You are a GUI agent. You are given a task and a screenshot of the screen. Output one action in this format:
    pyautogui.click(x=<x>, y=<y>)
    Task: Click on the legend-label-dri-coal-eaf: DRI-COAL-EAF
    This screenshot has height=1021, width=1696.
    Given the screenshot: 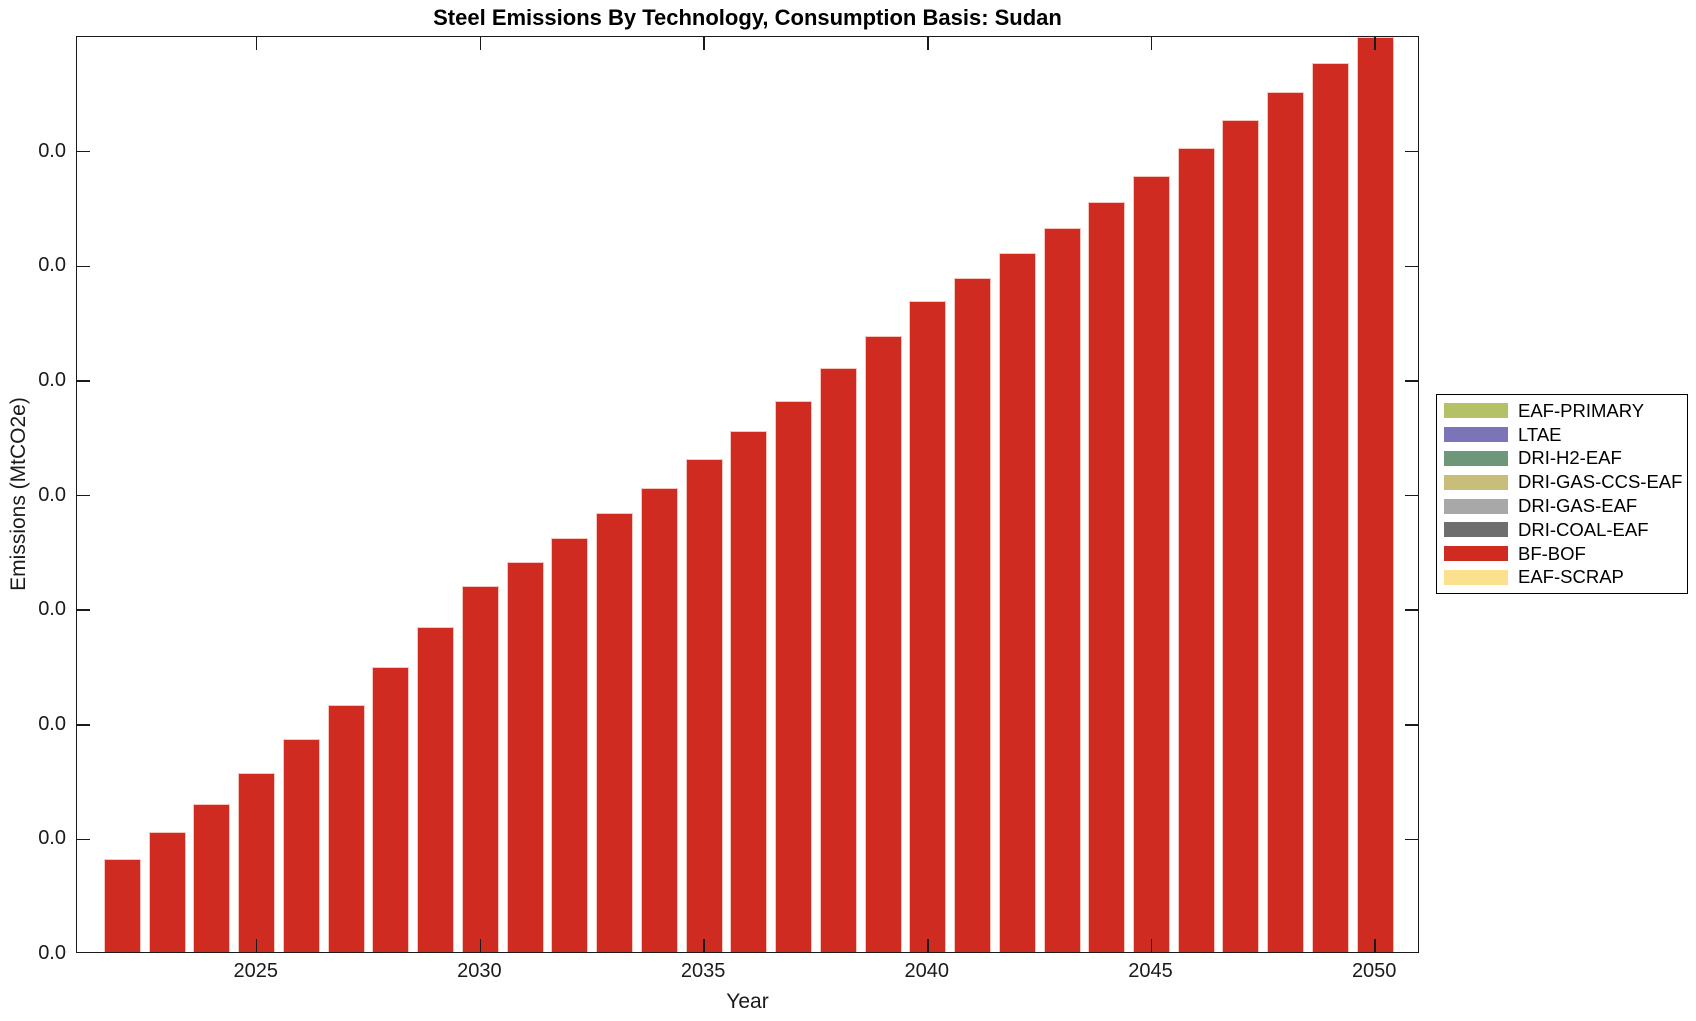 What is the action you would take?
    pyautogui.click(x=1583, y=529)
    